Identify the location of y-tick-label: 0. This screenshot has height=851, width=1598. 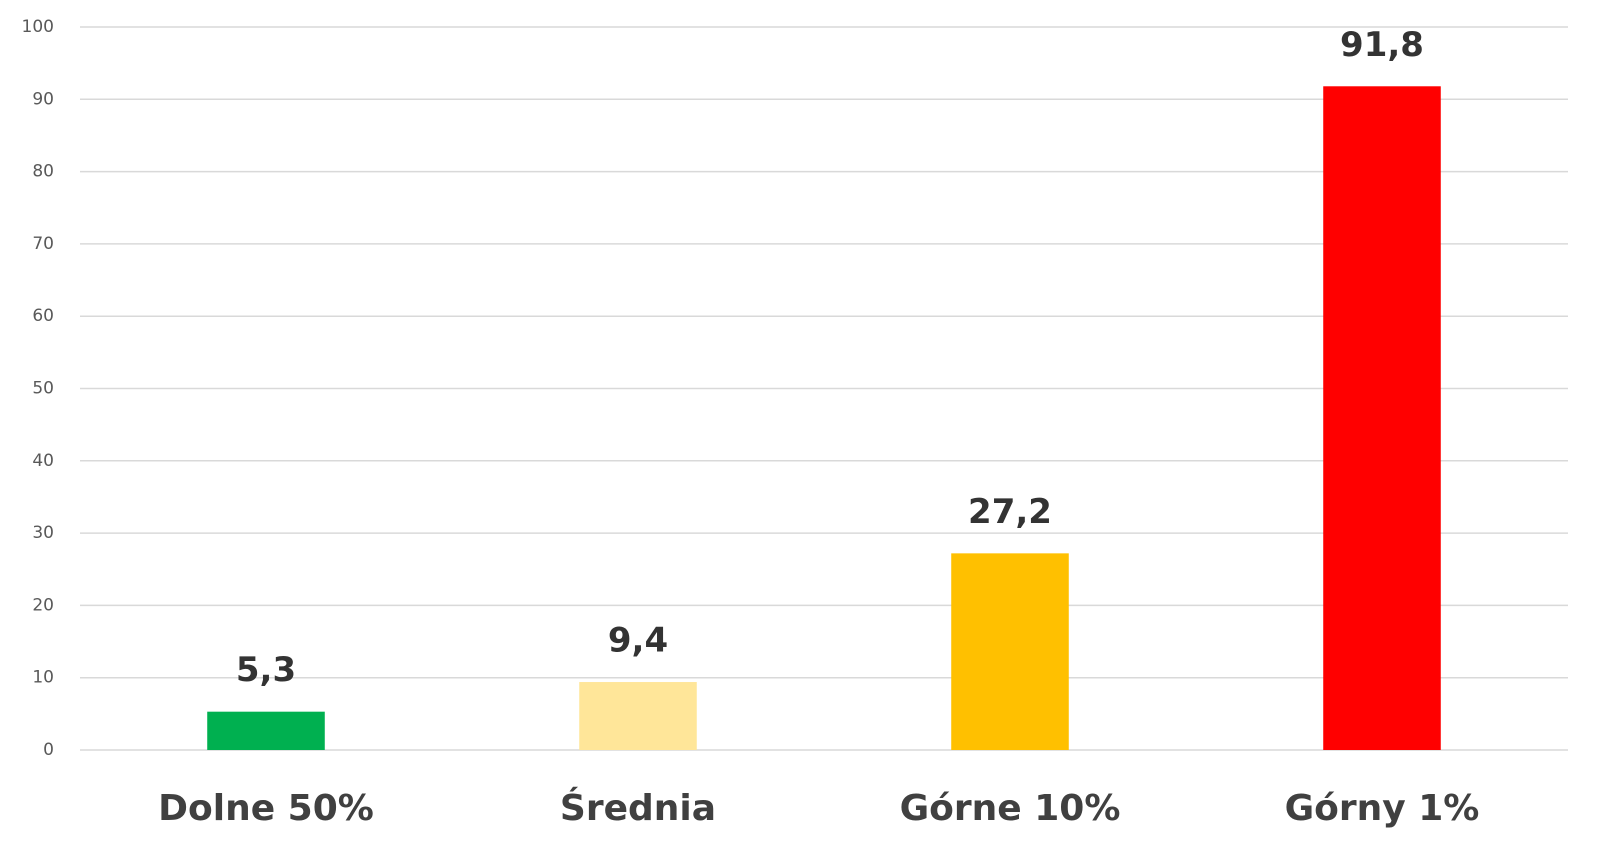
(48, 750).